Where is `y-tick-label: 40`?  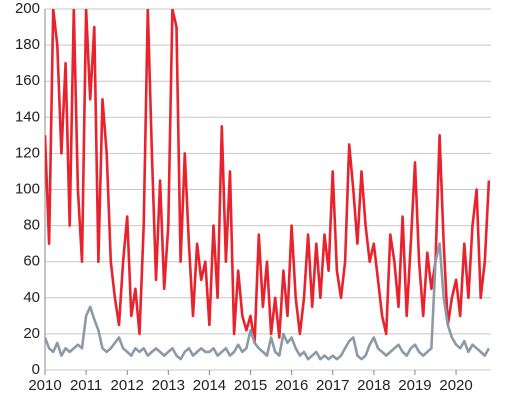
y-tick-label: 40 is located at coordinates (31, 297).